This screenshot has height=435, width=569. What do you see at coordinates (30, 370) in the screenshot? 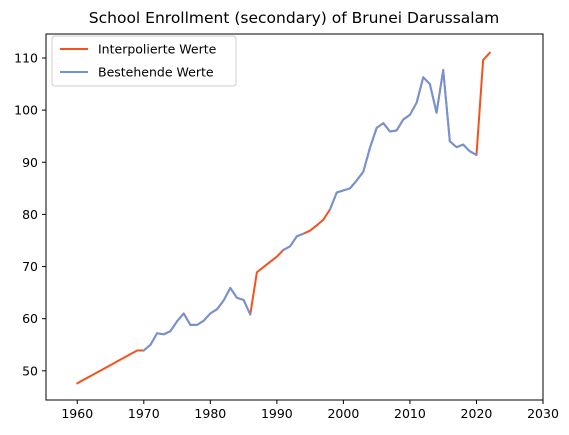
I see `y-tick-label: 50` at bounding box center [30, 370].